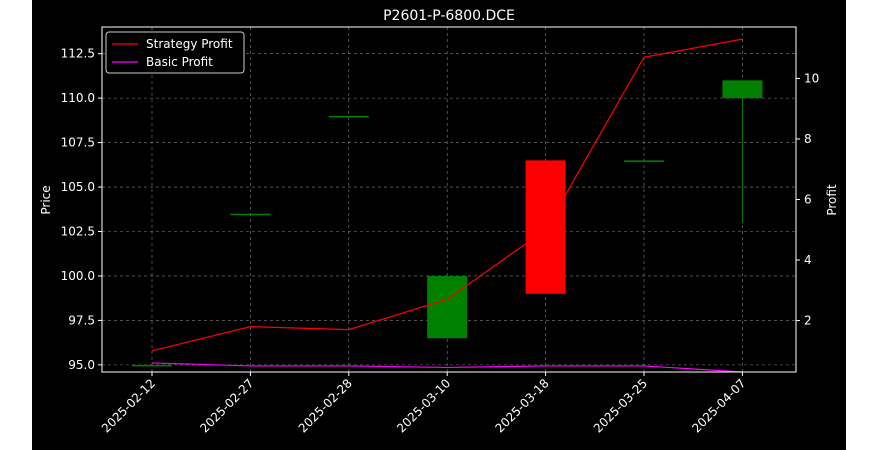 The height and width of the screenshot is (450, 878). Describe the element at coordinates (78, 276) in the screenshot. I see `y-tick-label-left: 100.0` at that location.